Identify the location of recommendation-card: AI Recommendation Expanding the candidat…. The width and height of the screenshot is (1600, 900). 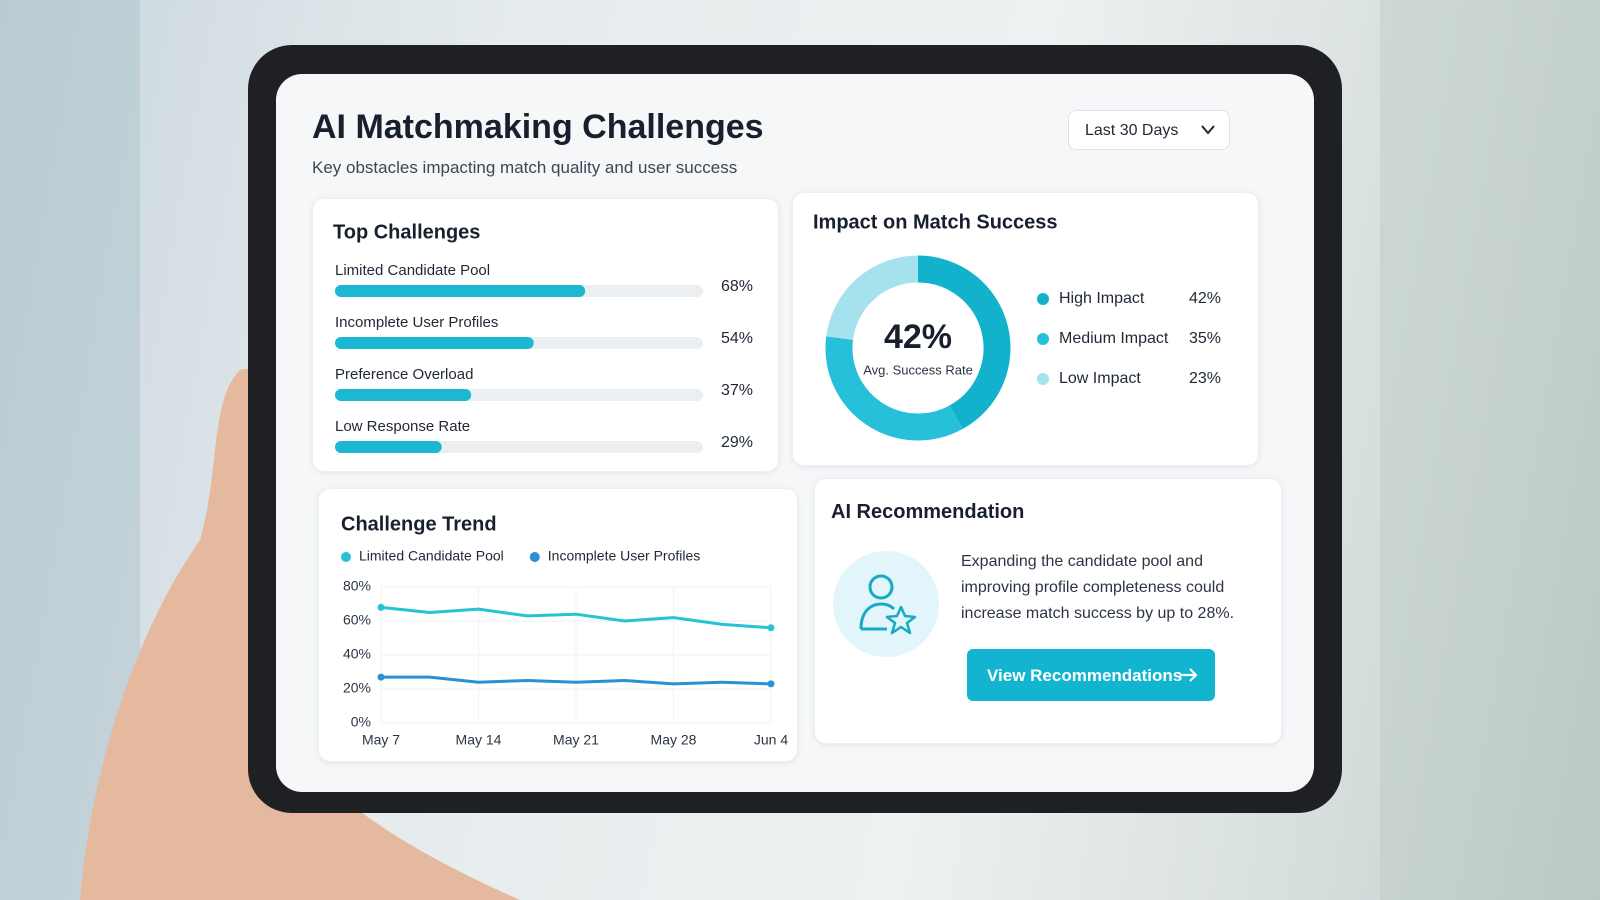
(1048, 611).